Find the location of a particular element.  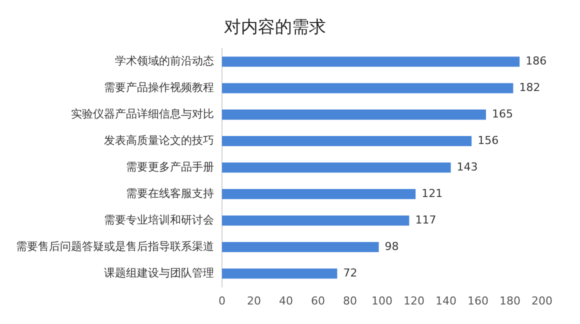

y-tick-label: 实验仪器产品详细信息与对比 is located at coordinates (142, 113).